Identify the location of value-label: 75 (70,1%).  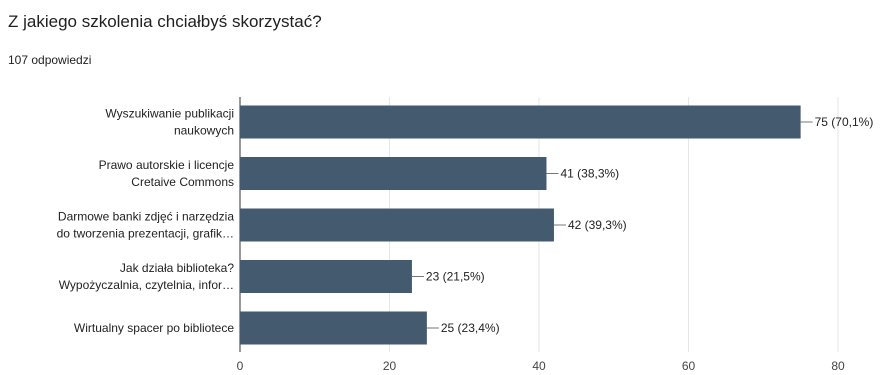
(844, 122).